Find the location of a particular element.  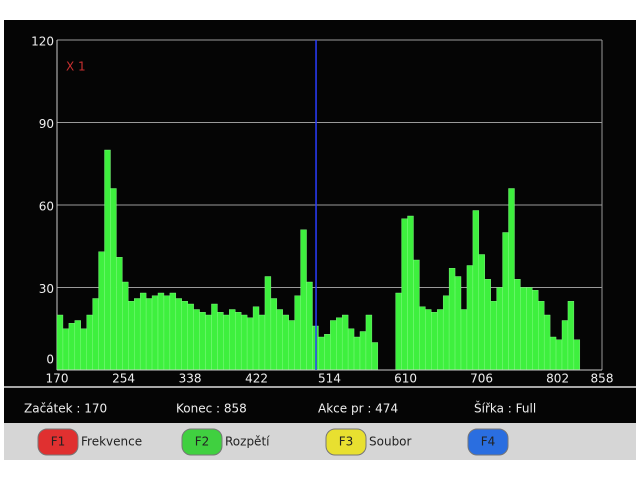

y-tick-label: 120 is located at coordinates (42, 42).